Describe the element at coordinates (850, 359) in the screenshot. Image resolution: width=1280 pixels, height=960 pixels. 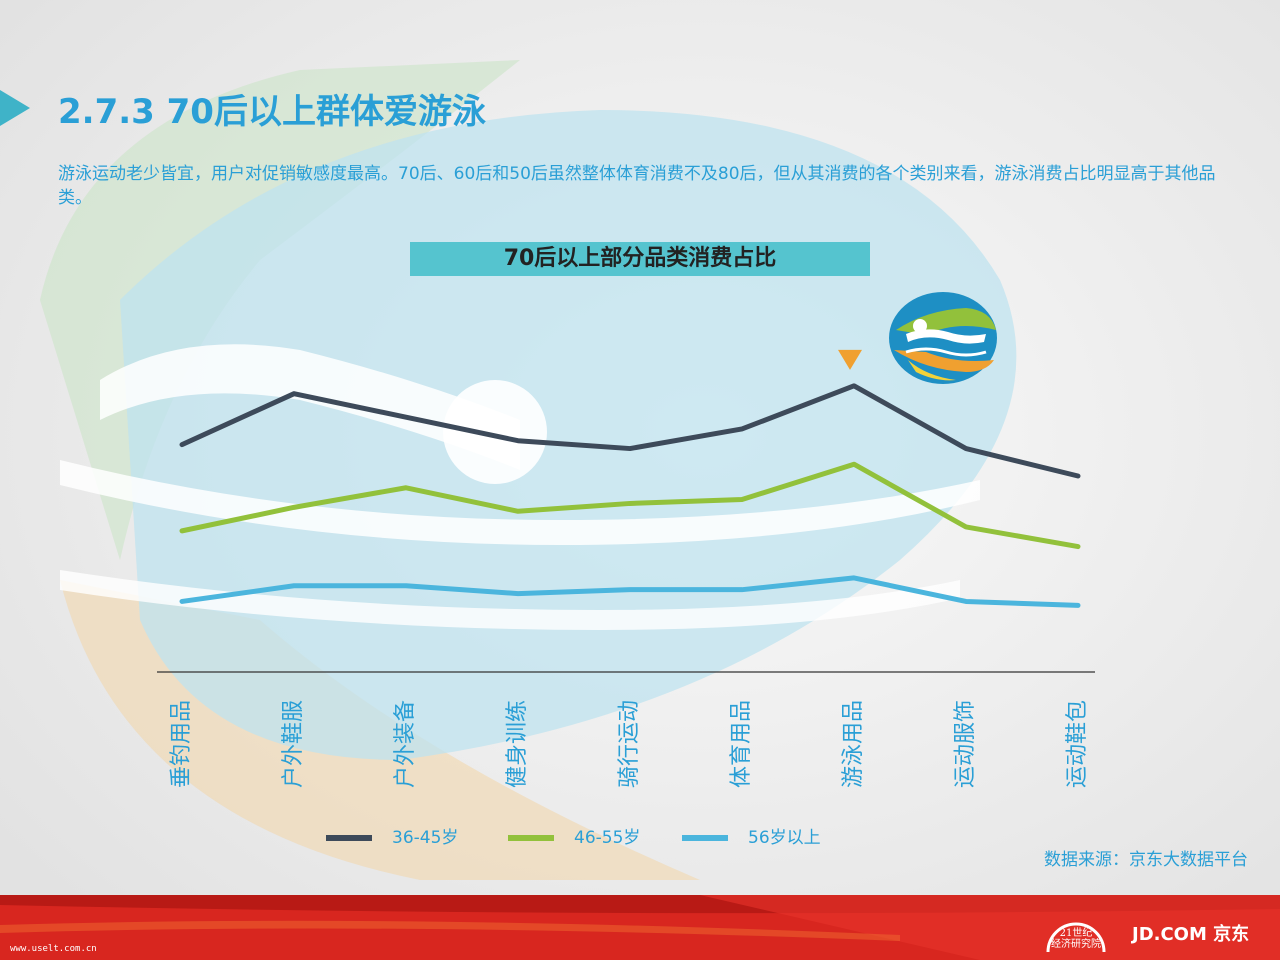
I see `marker-triangle-icon` at that location.